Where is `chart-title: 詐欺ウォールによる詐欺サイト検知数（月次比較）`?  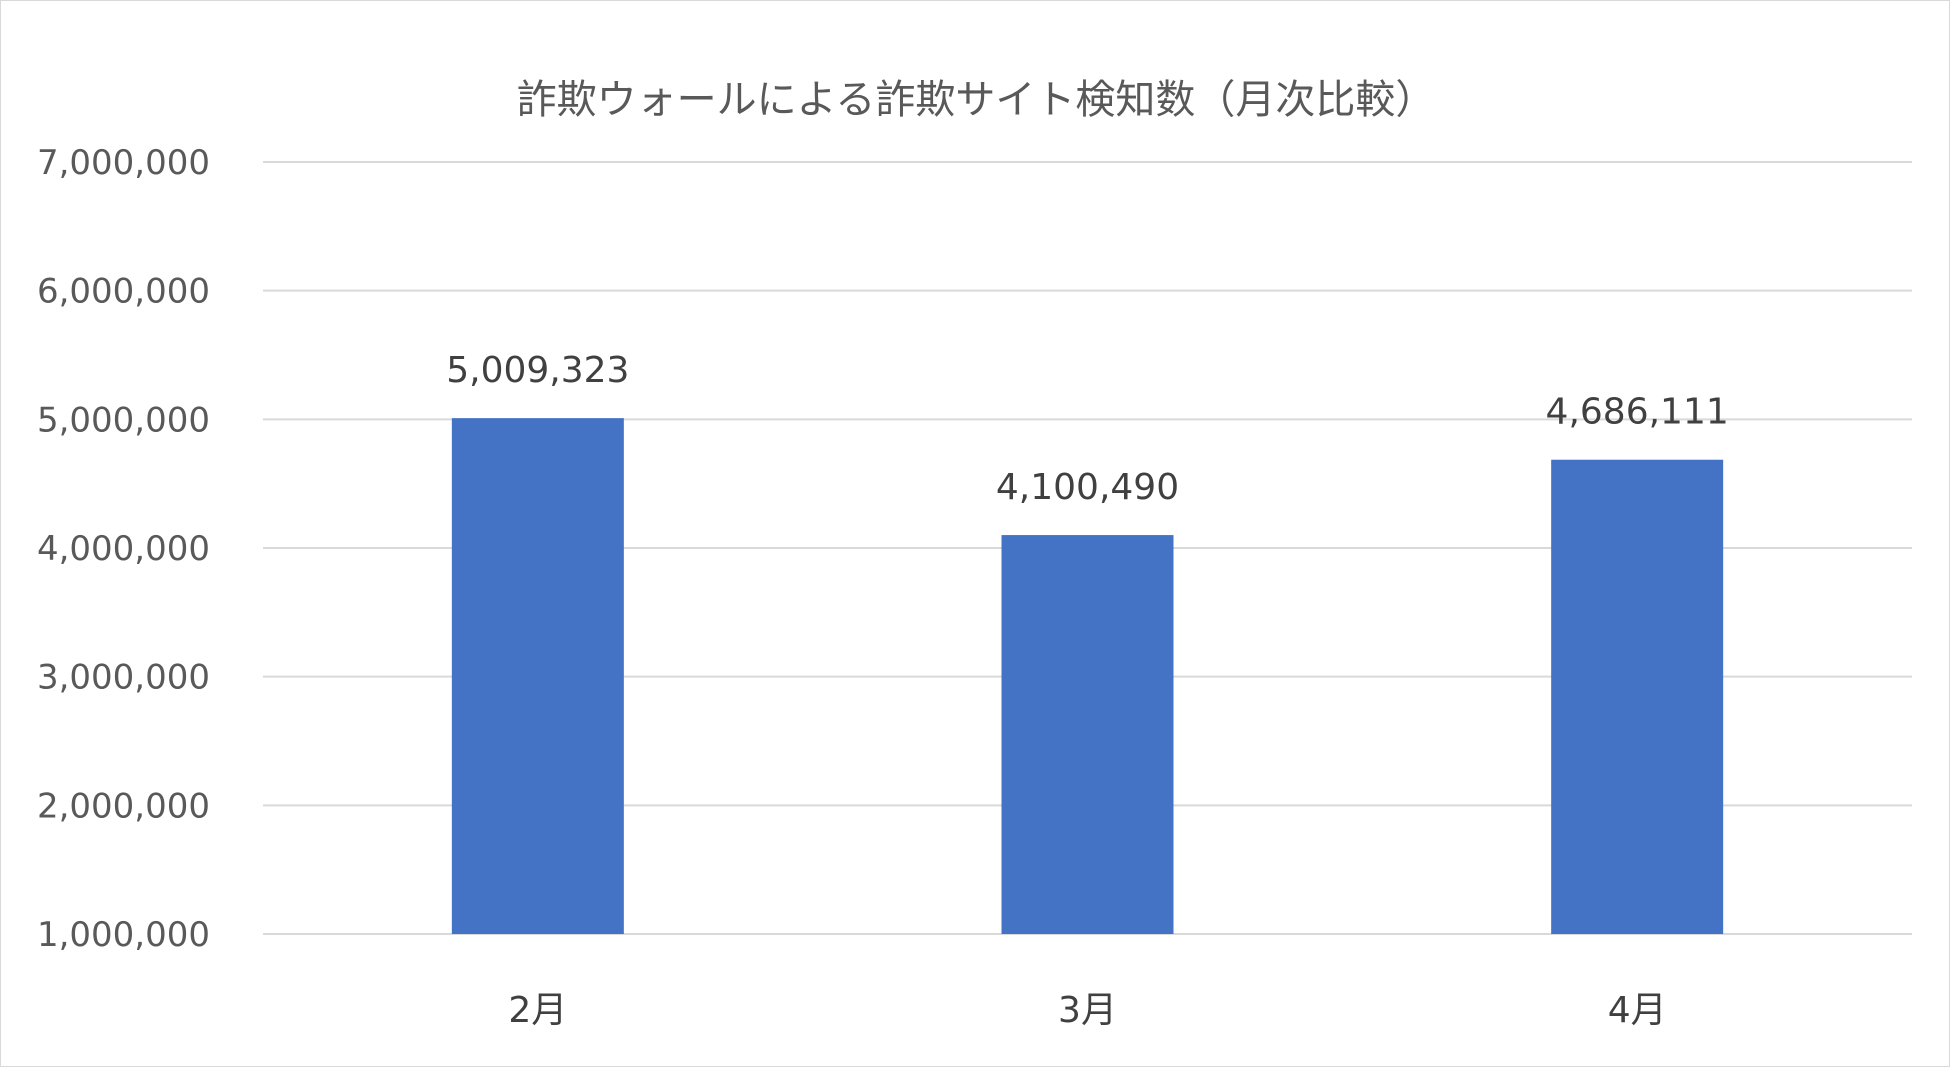 chart-title: 詐欺ウォールによる詐欺サイト検知数（月次比較） is located at coordinates (976, 100).